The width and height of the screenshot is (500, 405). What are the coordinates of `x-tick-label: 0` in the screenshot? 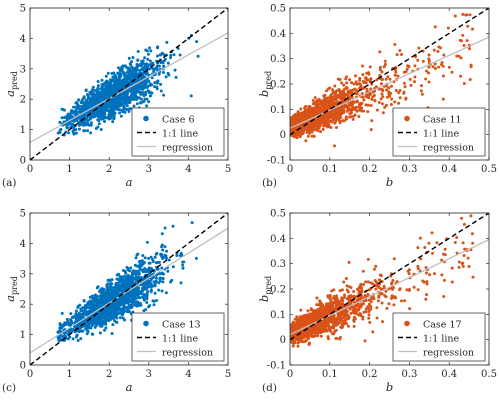 It's located at (30, 374).